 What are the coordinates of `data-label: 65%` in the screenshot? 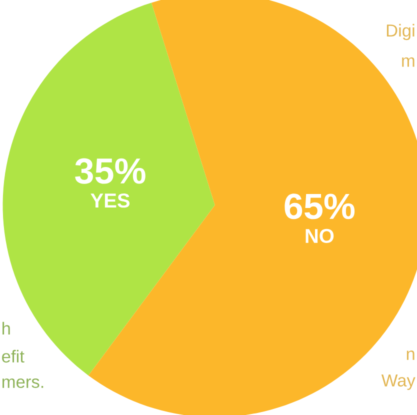 It's located at (319, 207).